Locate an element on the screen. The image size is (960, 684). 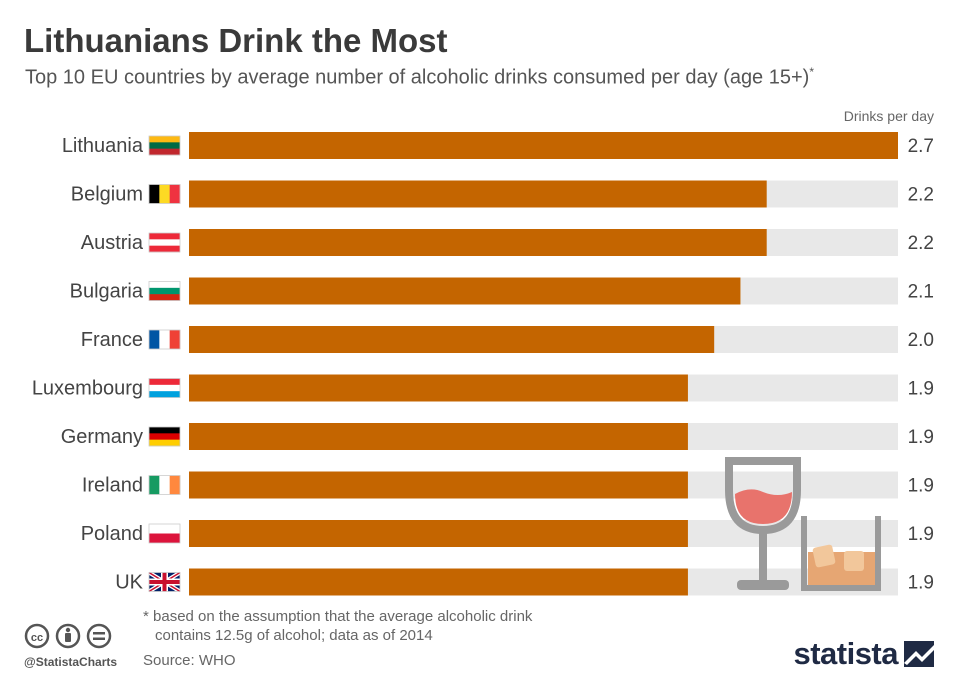
svg-text: cc is located at coordinates (37, 638).